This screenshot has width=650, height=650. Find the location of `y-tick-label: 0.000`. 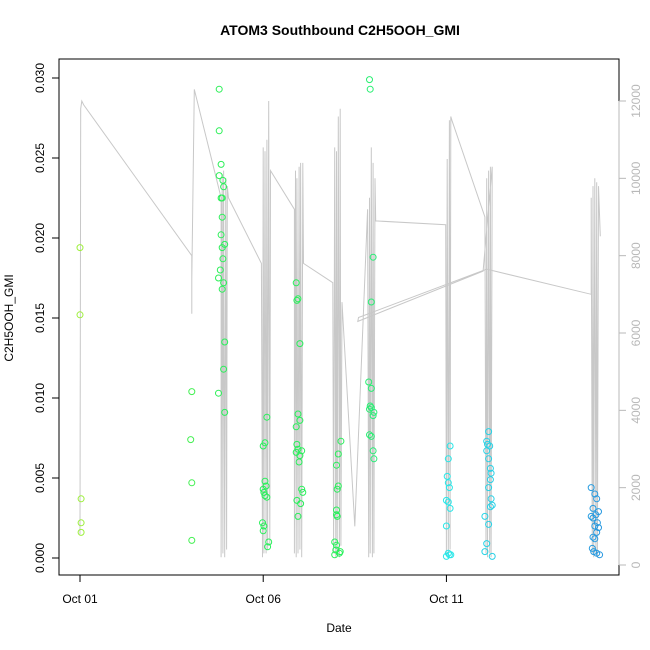

y-tick-label: 0.000 is located at coordinates (40, 558).